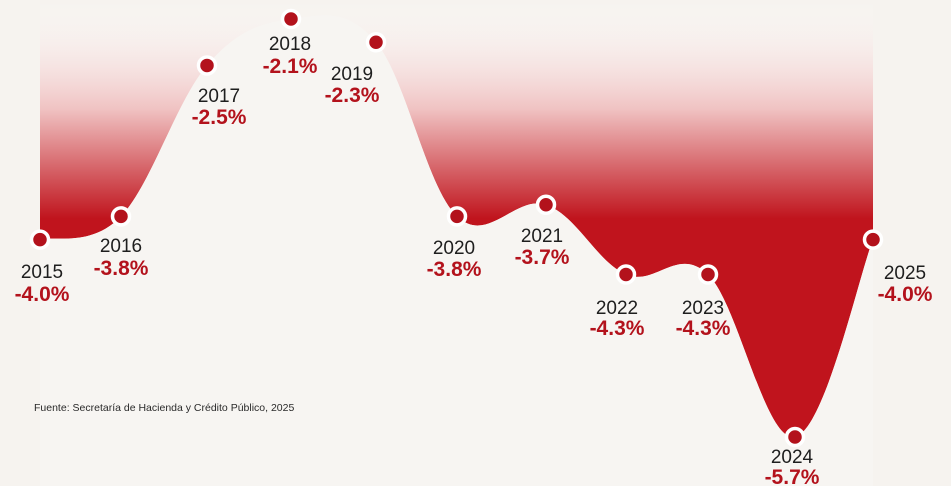 This screenshot has width=951, height=486. I want to click on value-label-2022: -4.3%, so click(617, 328).